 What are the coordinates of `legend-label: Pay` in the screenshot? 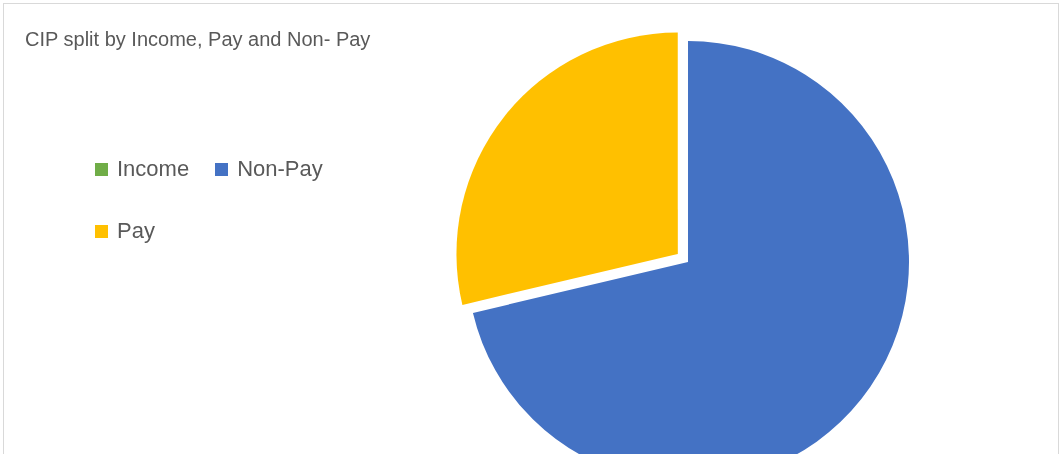 It's located at (136, 231).